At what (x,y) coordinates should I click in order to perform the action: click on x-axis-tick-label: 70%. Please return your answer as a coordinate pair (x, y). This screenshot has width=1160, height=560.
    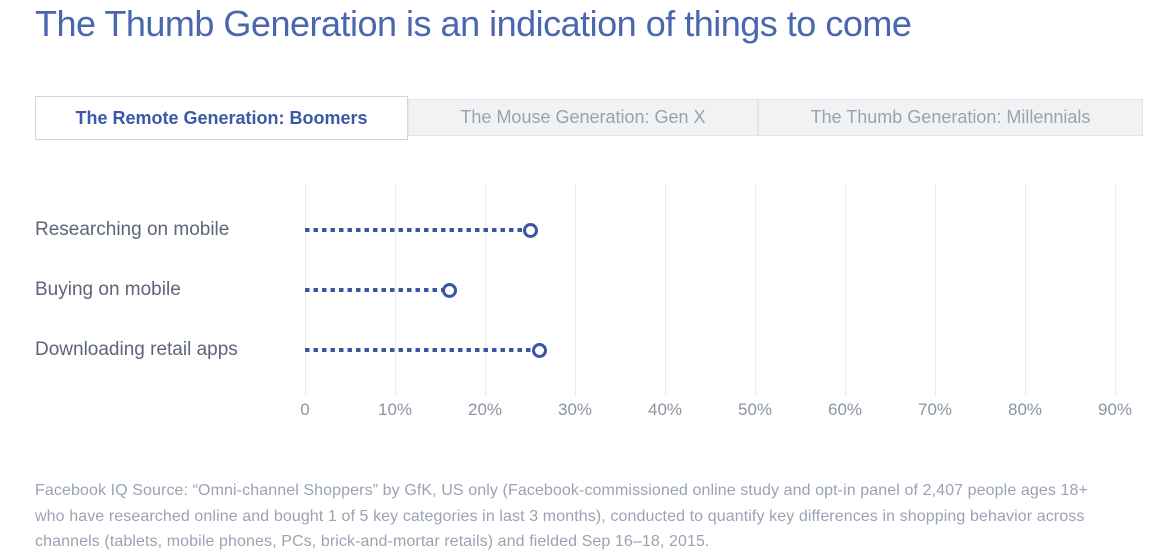
    Looking at the image, I should click on (935, 409).